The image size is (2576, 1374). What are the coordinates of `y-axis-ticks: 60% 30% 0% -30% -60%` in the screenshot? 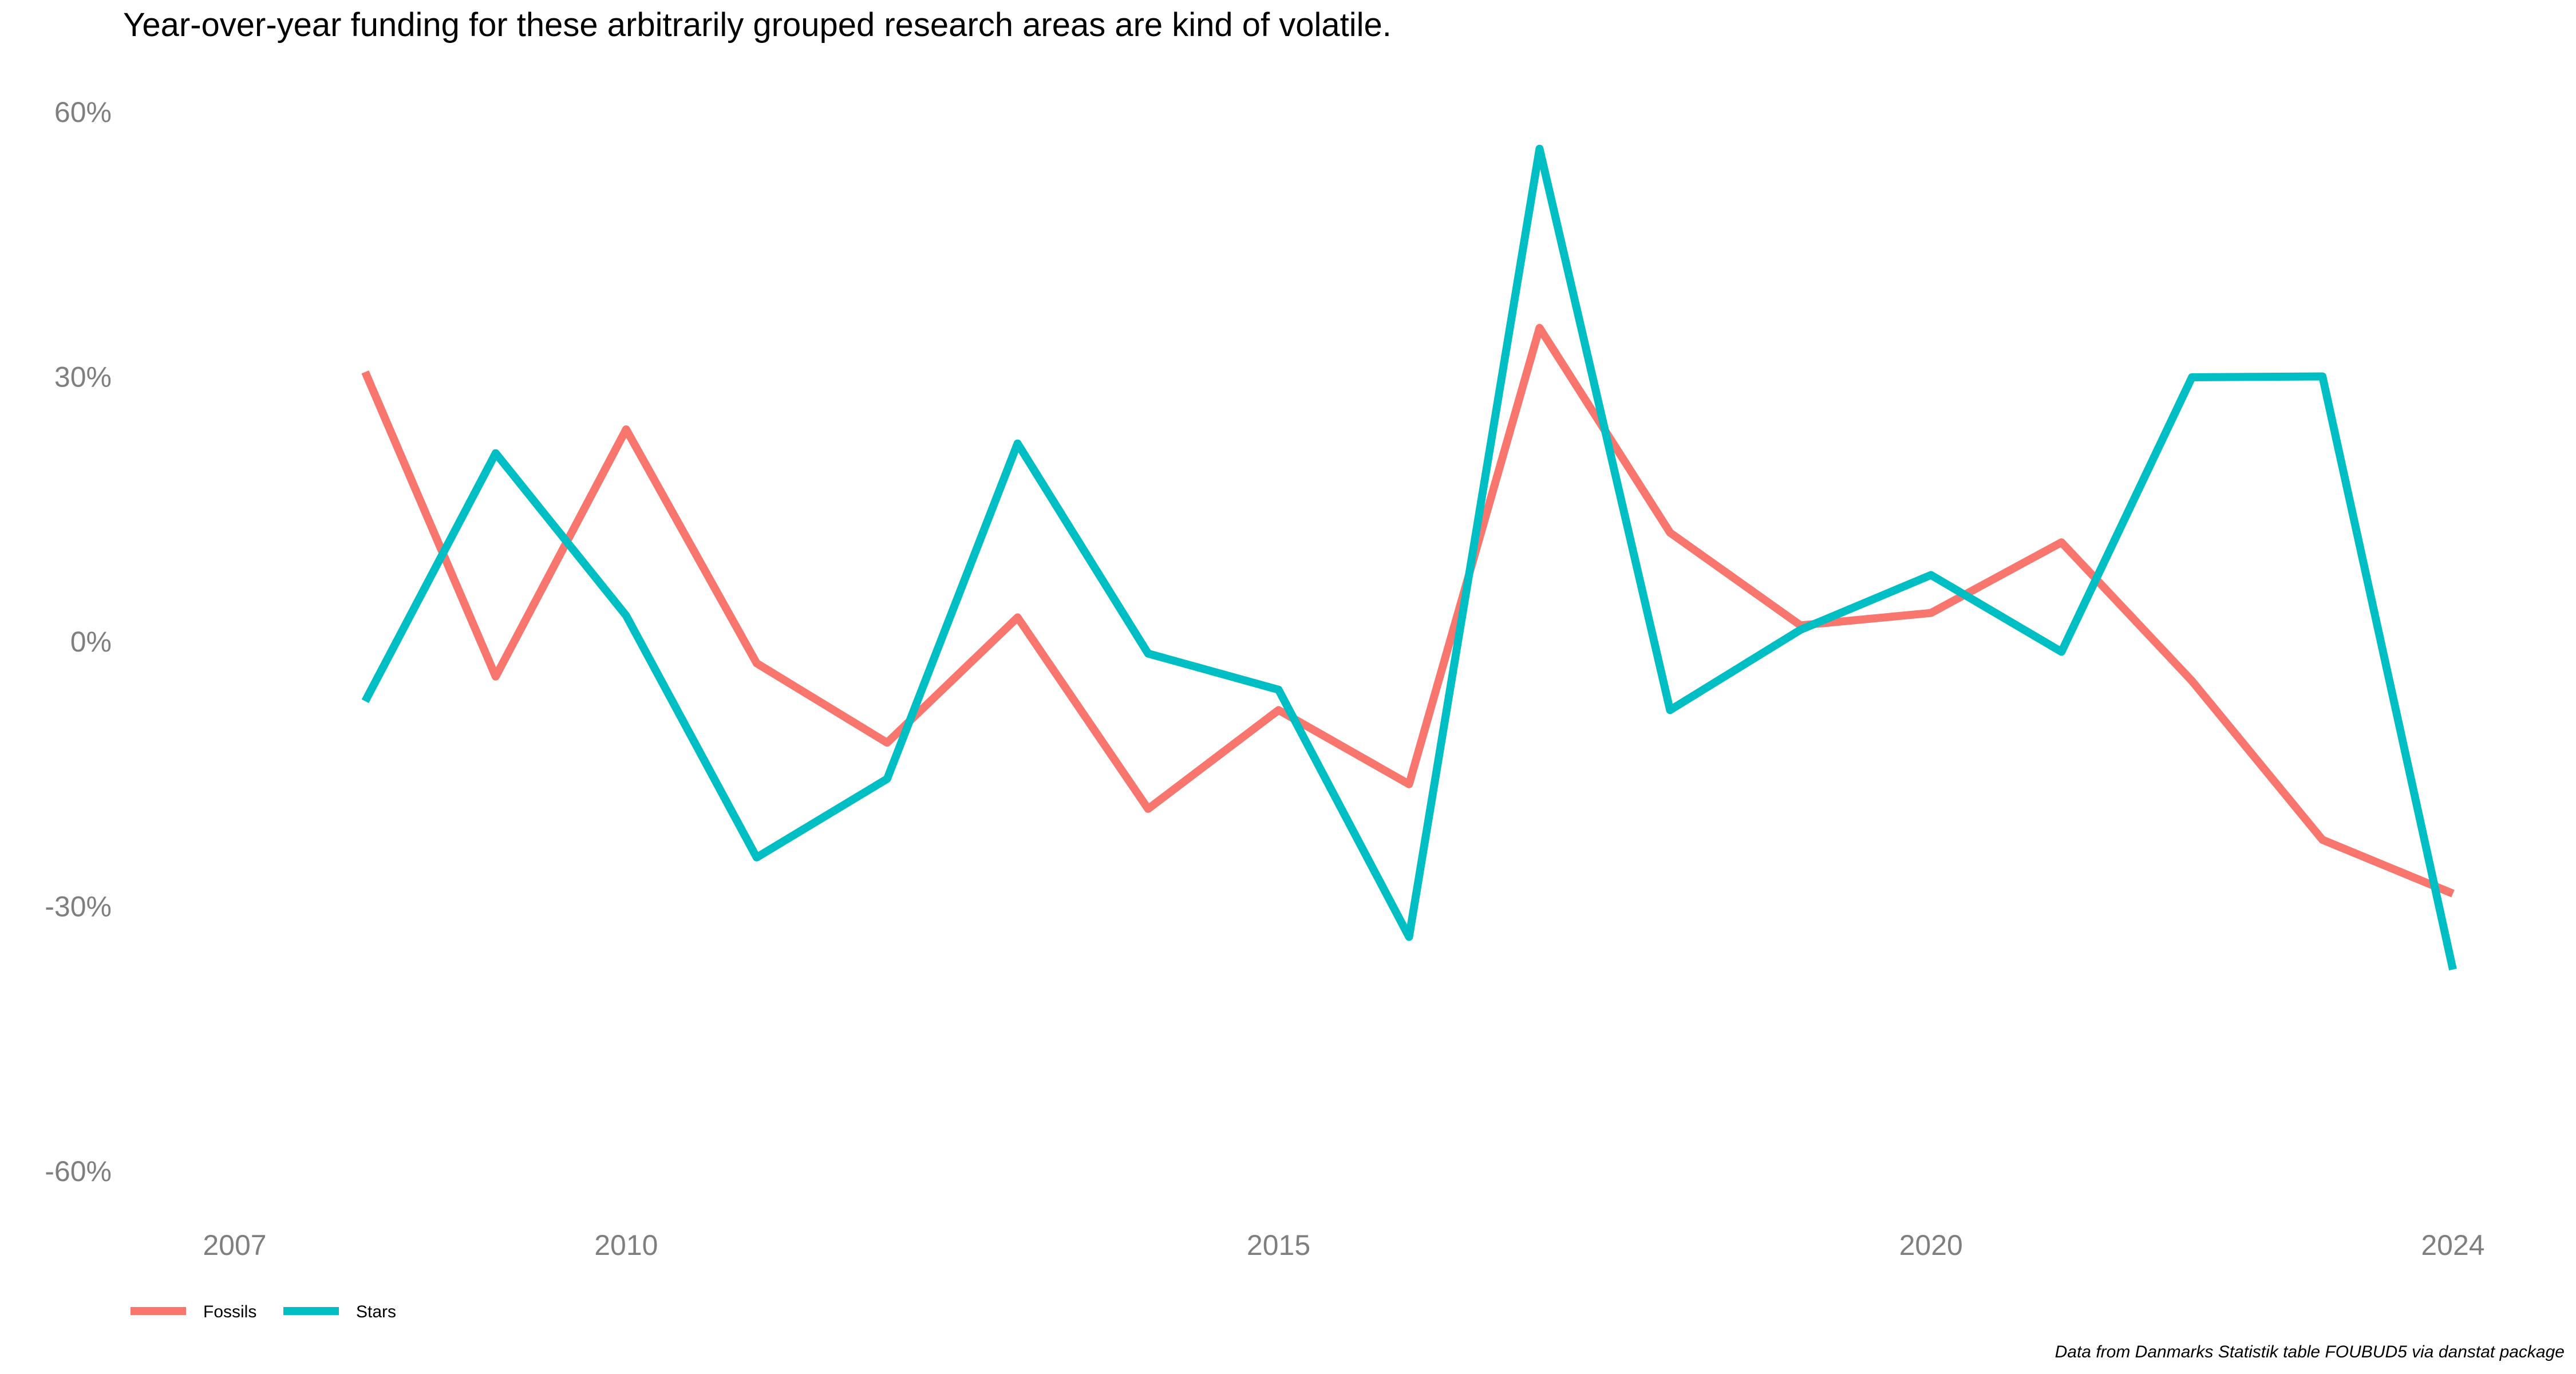 It's located at (78, 642).